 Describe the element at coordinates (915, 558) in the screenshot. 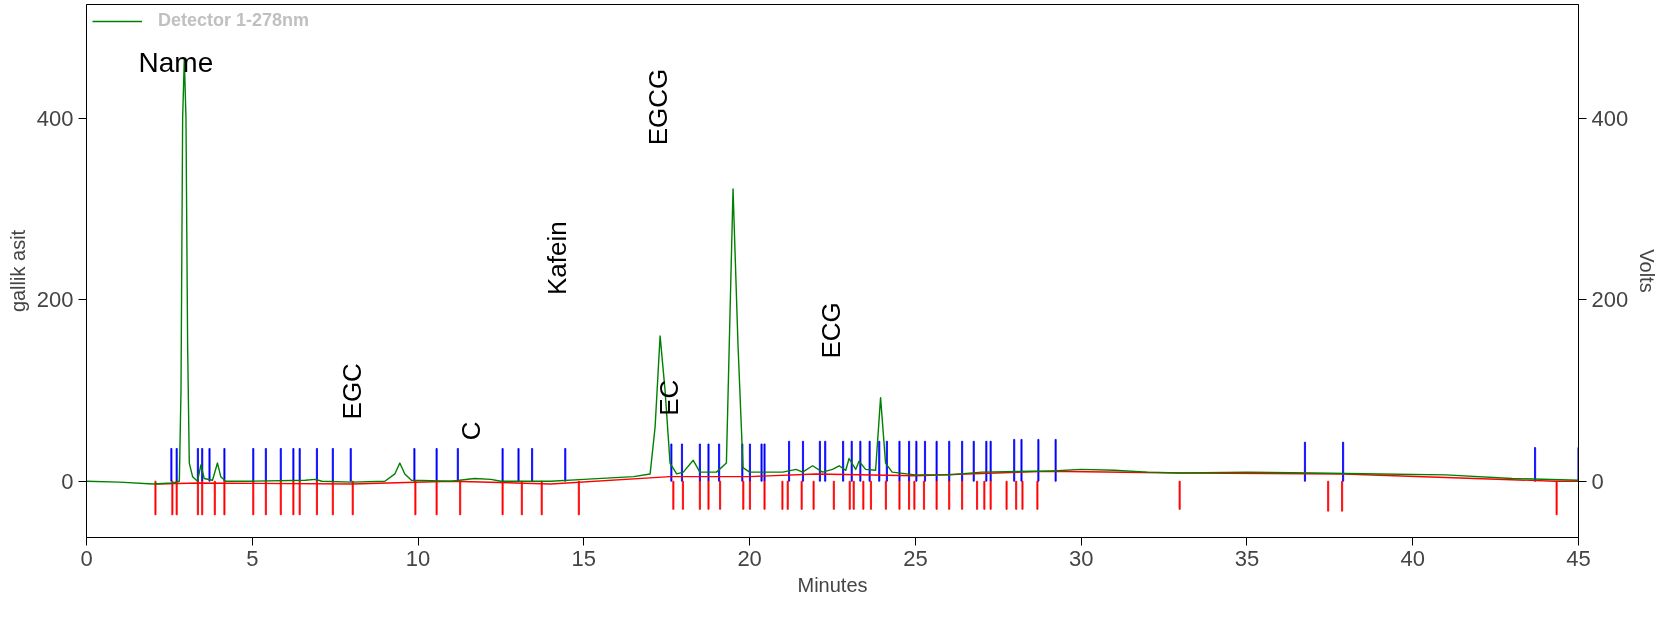

I see `x-tick-label: 25` at that location.